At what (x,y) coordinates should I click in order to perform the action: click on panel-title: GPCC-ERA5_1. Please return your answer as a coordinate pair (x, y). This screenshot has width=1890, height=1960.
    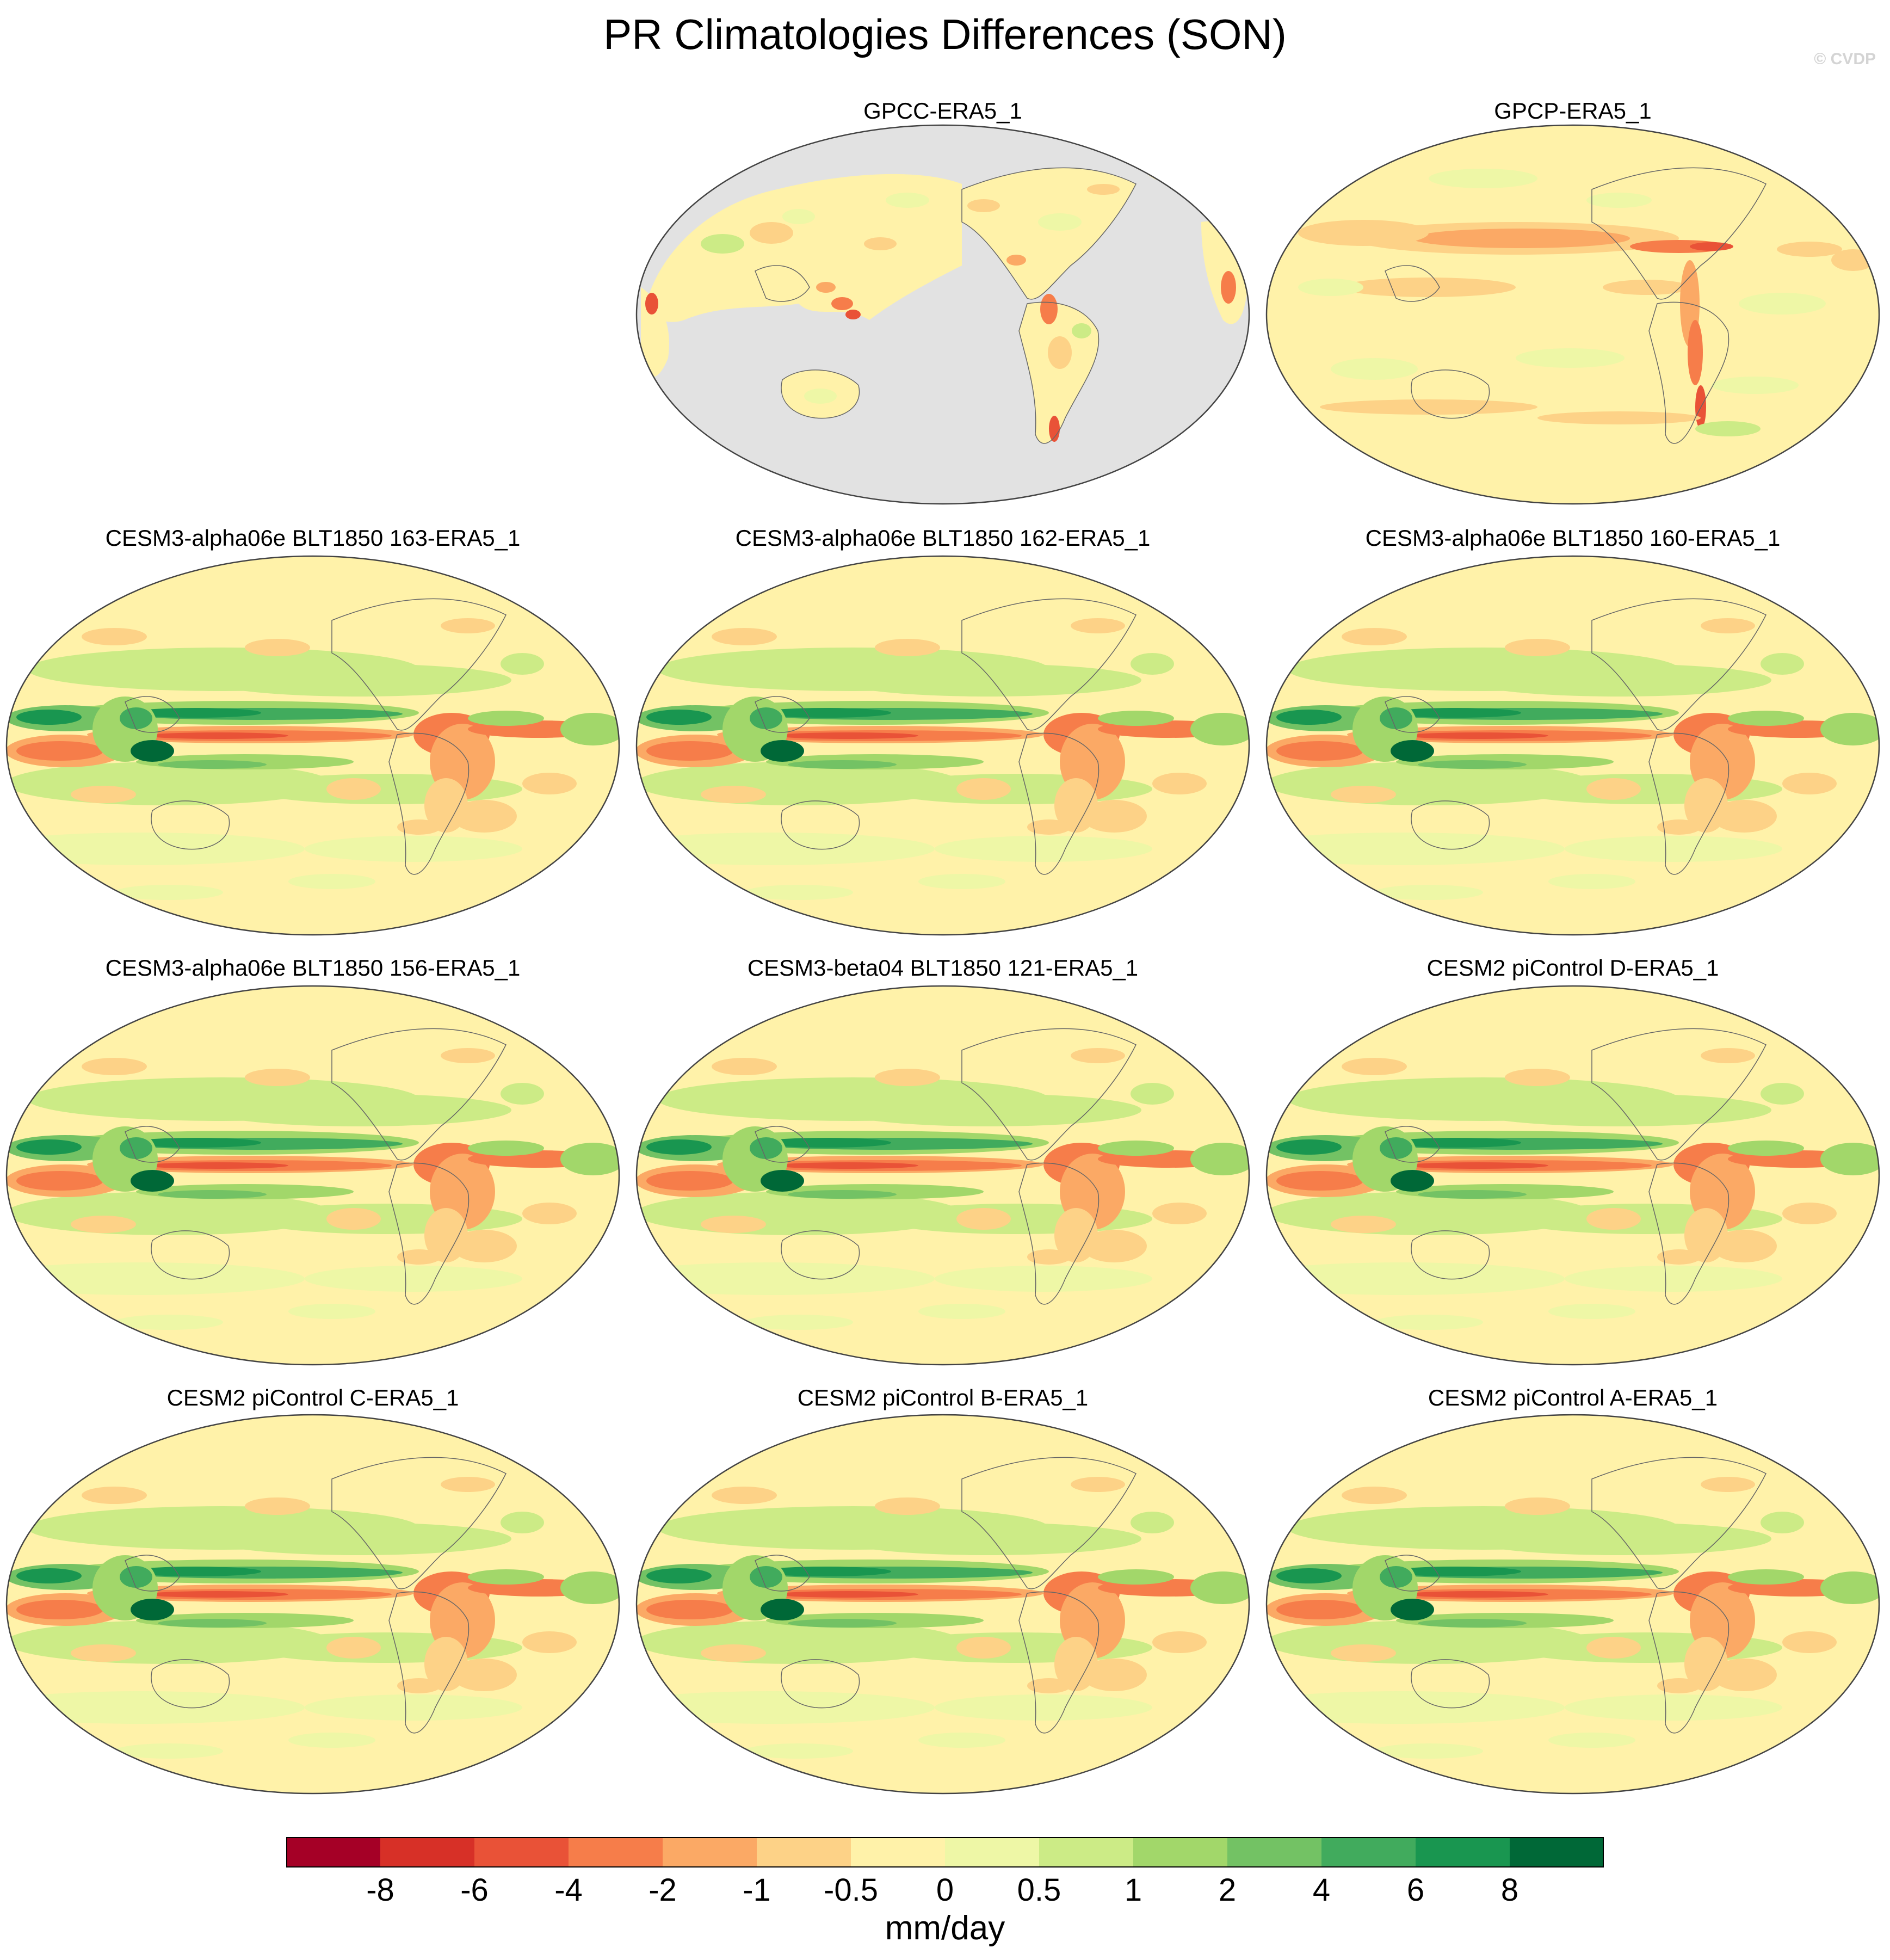
    Looking at the image, I should click on (943, 111).